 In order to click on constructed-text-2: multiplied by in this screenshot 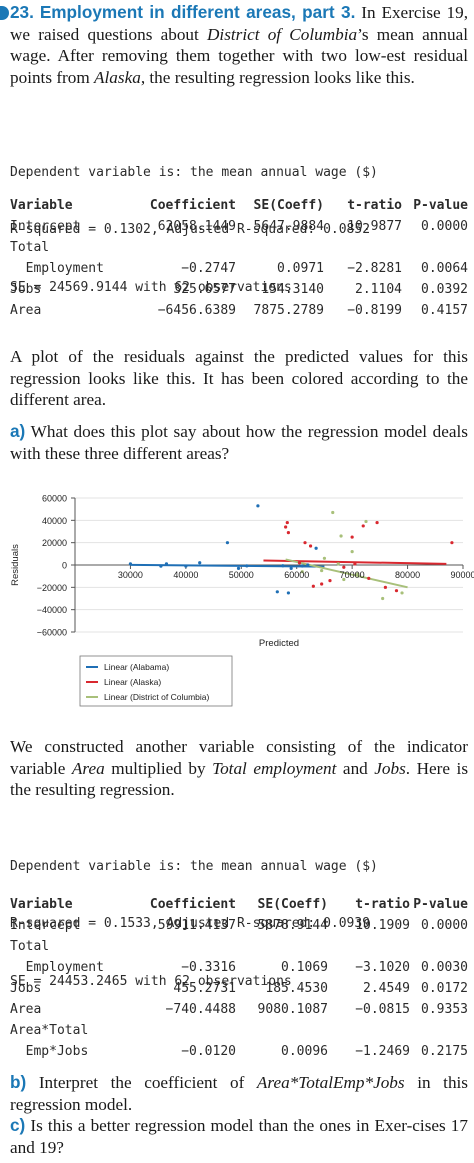, I will do `click(158, 768)`.